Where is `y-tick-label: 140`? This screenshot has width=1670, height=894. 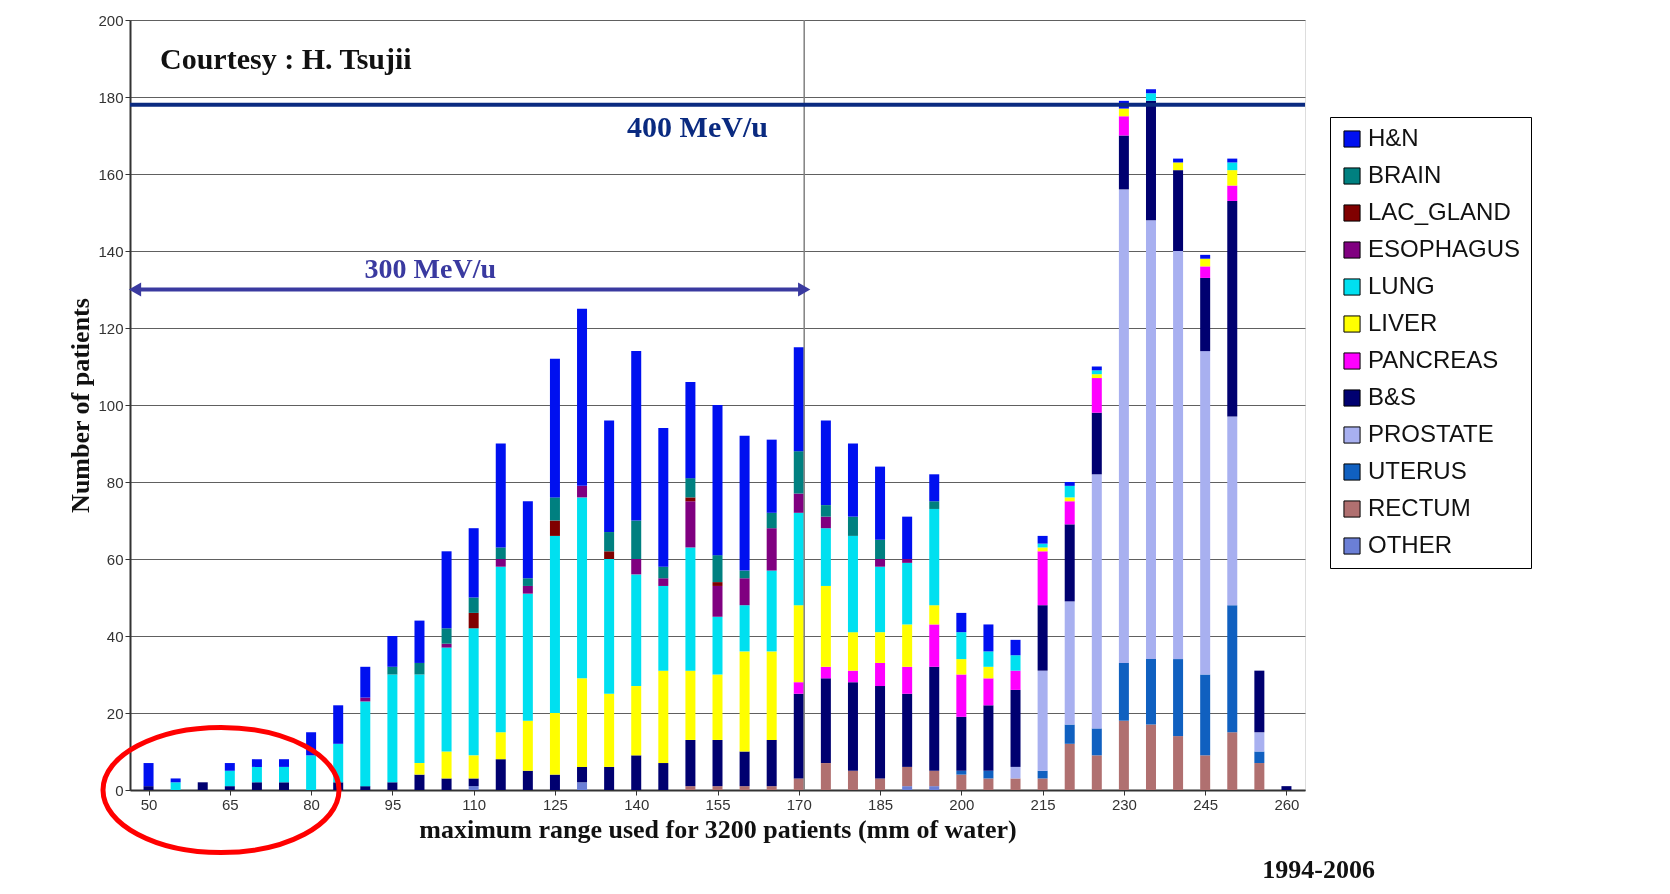
y-tick-label: 140 is located at coordinates (111, 251).